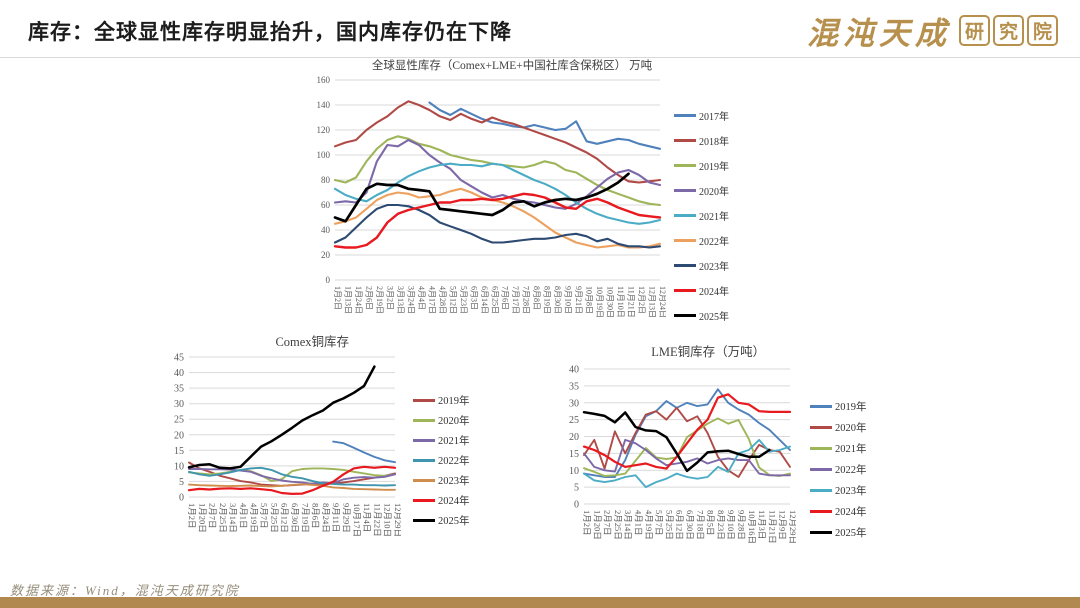 The height and width of the screenshot is (608, 1080). Describe the element at coordinates (700, 525) in the screenshot. I see `x-tick-label: 7月18日` at that location.